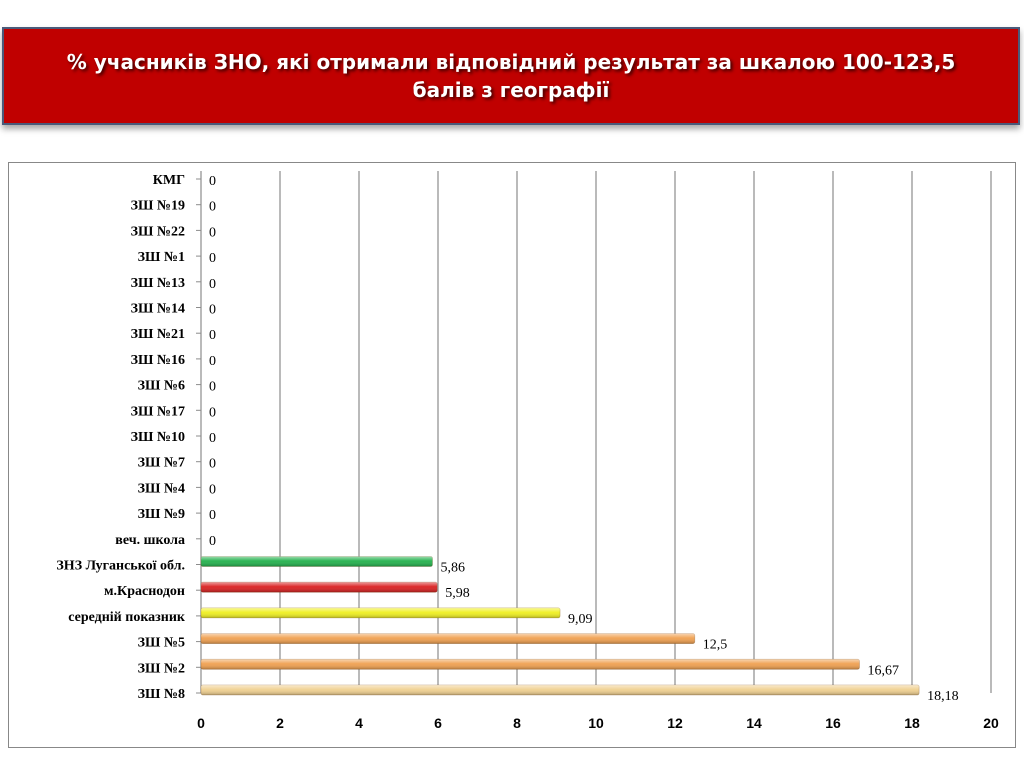 This screenshot has height=768, width=1024. What do you see at coordinates (596, 723) in the screenshot?
I see `x-tick-label: 10` at bounding box center [596, 723].